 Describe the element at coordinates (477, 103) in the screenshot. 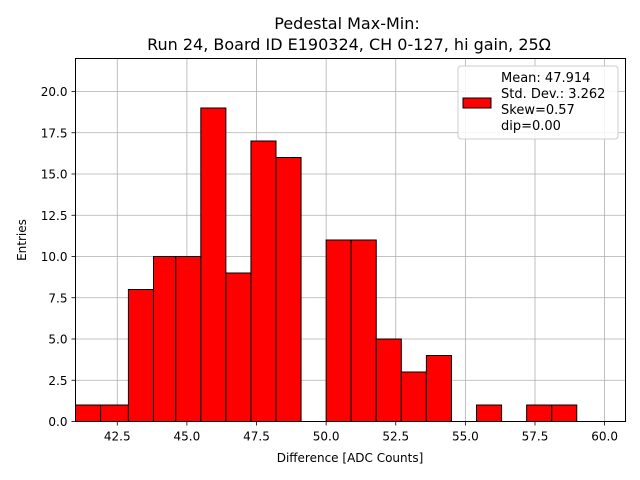

I see `legend-swatch` at that location.